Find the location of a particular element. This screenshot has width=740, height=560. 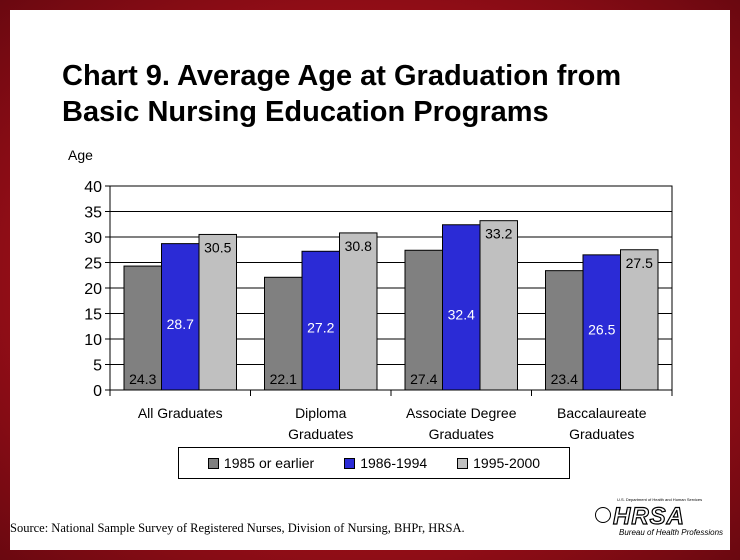

data-label: 28.7 is located at coordinates (180, 324).